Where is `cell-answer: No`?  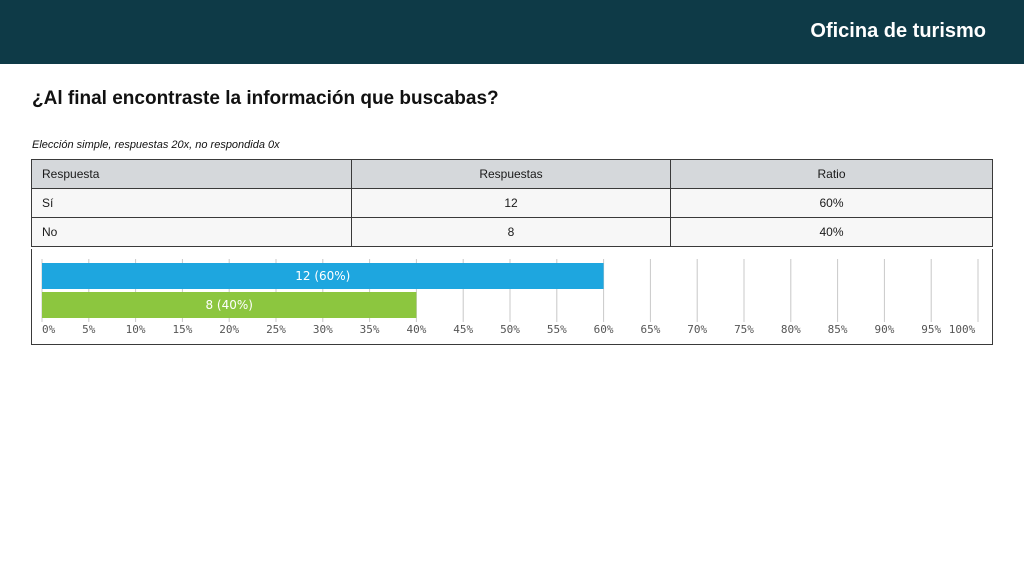
cell-answer: No is located at coordinates (191, 232).